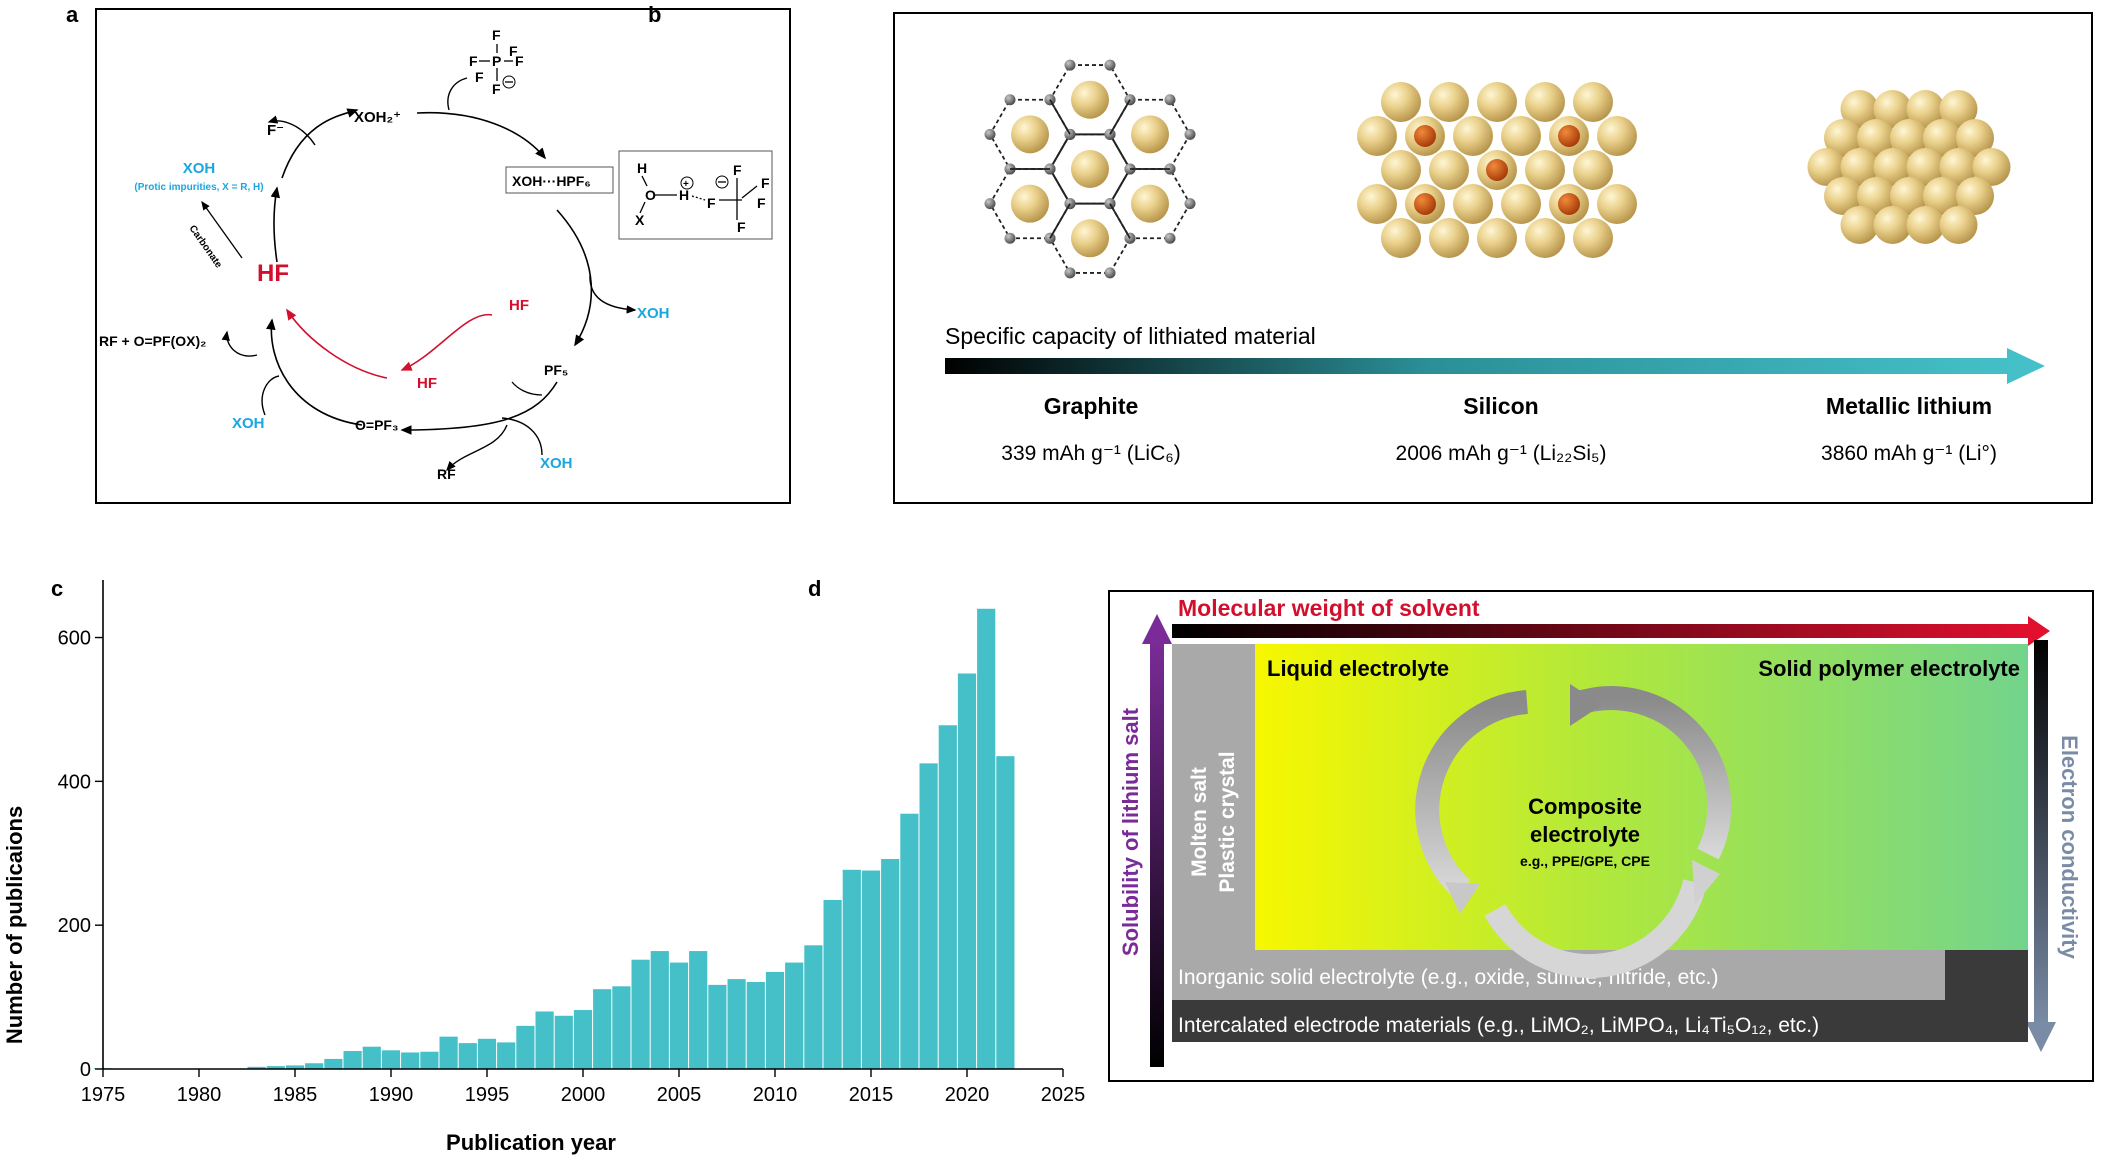 This screenshot has width=2101, height=1160. I want to click on arrow-hf-up, so click(275, 224).